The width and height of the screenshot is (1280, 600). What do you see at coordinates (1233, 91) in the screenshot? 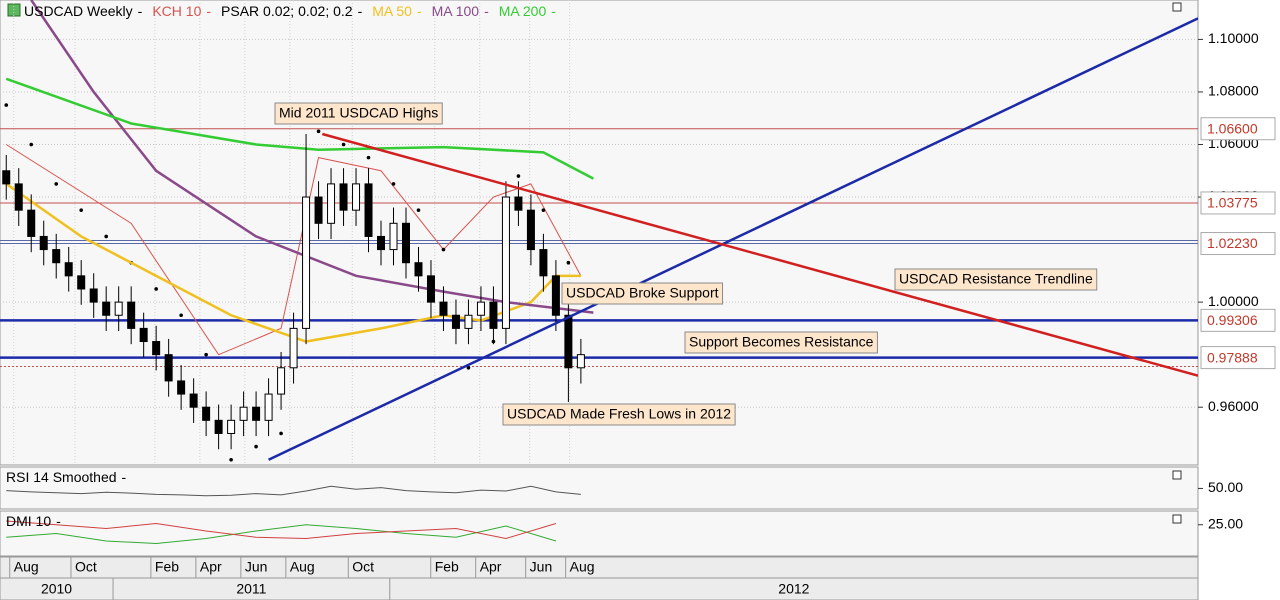
I see `y-tick-label: 1.08000` at bounding box center [1233, 91].